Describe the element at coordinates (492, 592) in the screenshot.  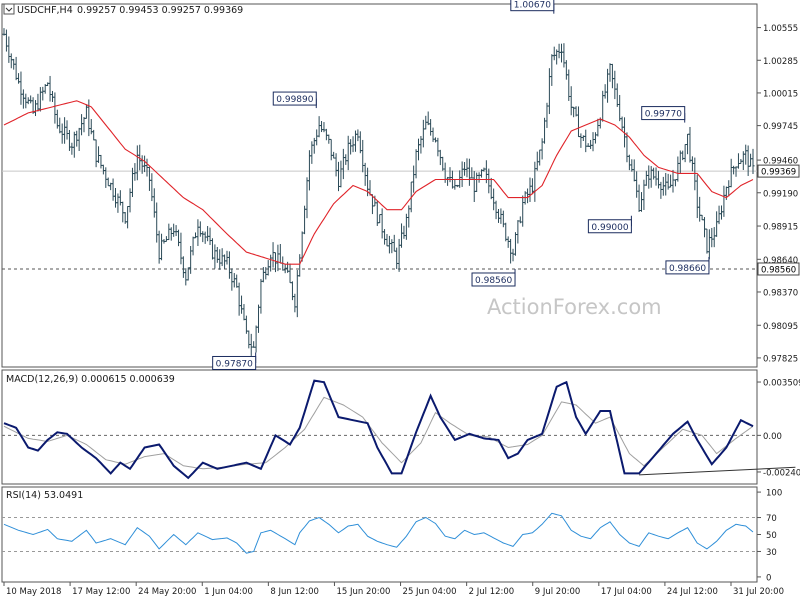
I see `x-tick-label: 2 Jul 12:00` at that location.